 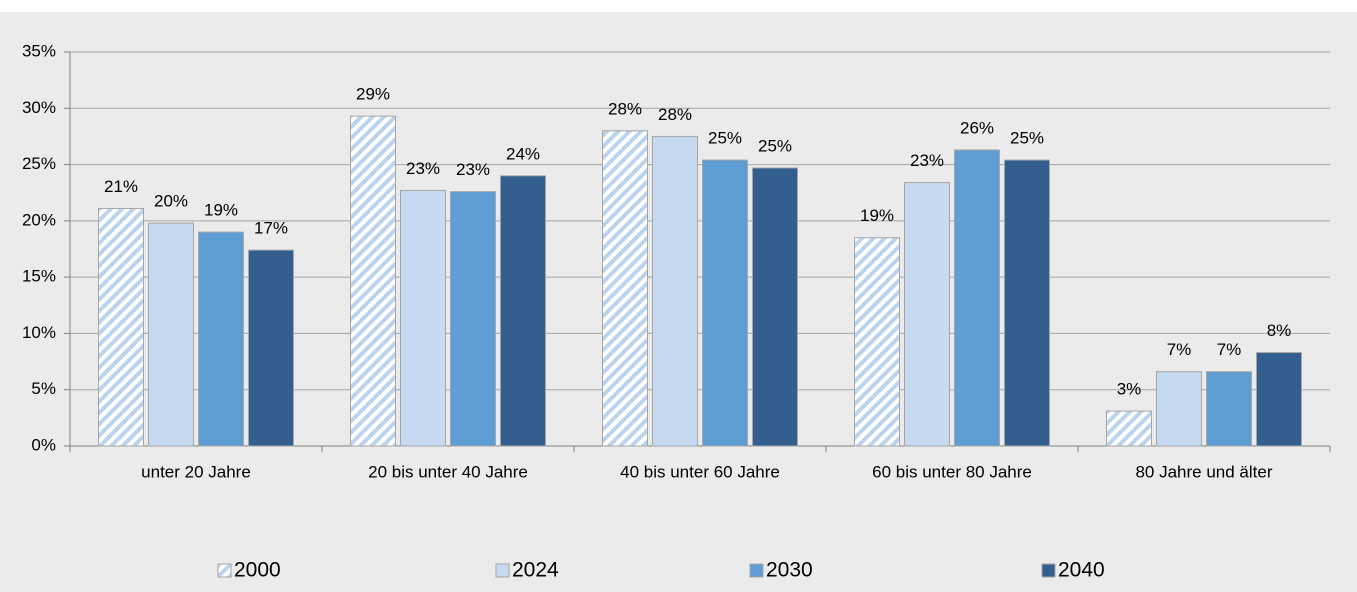 I want to click on value-label: 26%, so click(x=977, y=127).